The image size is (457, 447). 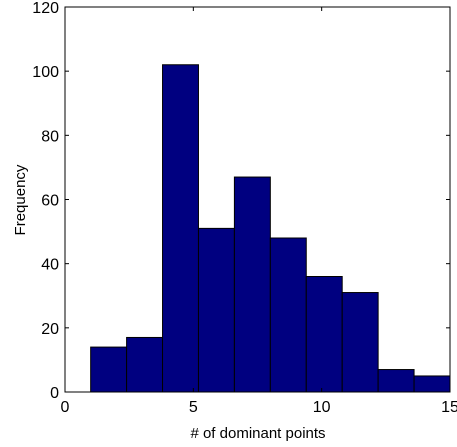 I want to click on x-tick-label: 5, so click(x=193, y=407).